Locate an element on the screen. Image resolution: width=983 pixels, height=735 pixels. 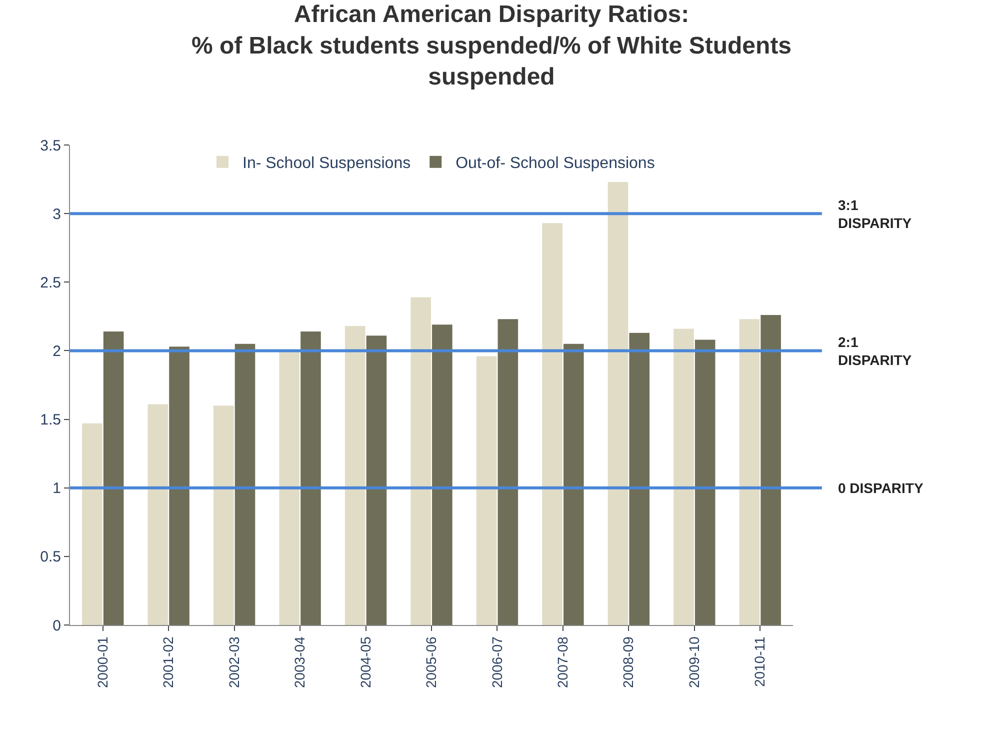
ref-line-label: 3:1 DISPARITY is located at coordinates (875, 214).